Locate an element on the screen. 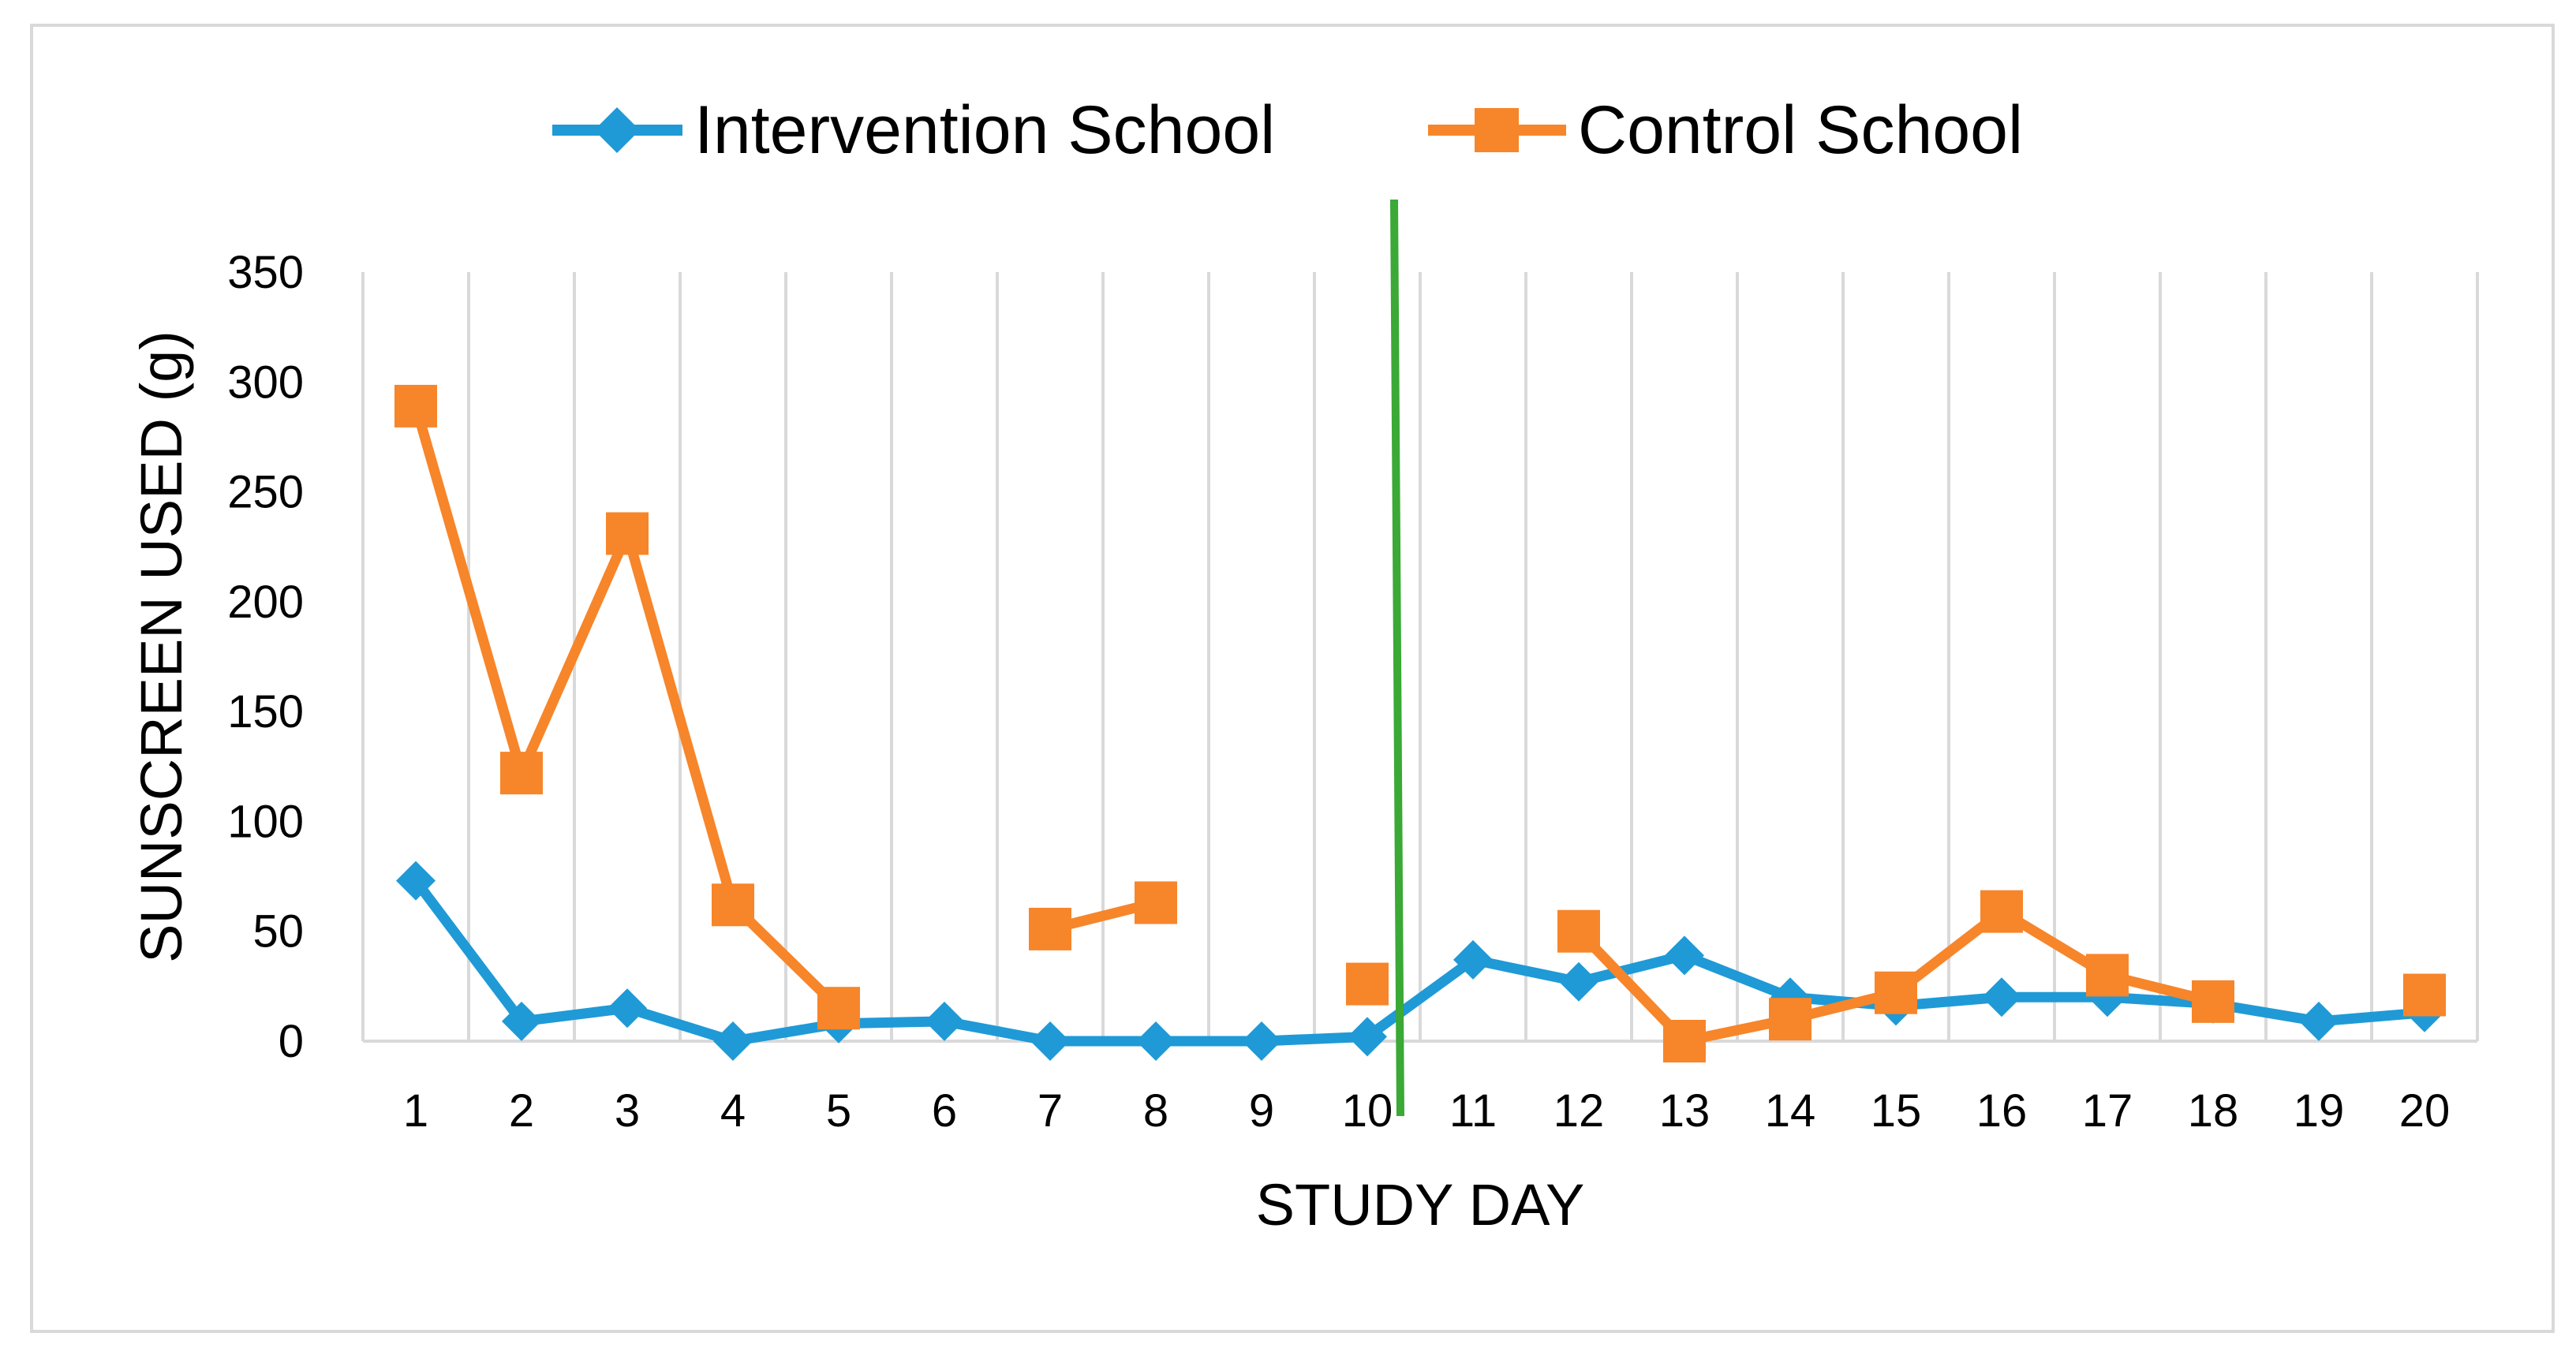 The height and width of the screenshot is (1359, 2576). legend-swatch-control-square is located at coordinates (1497, 130).